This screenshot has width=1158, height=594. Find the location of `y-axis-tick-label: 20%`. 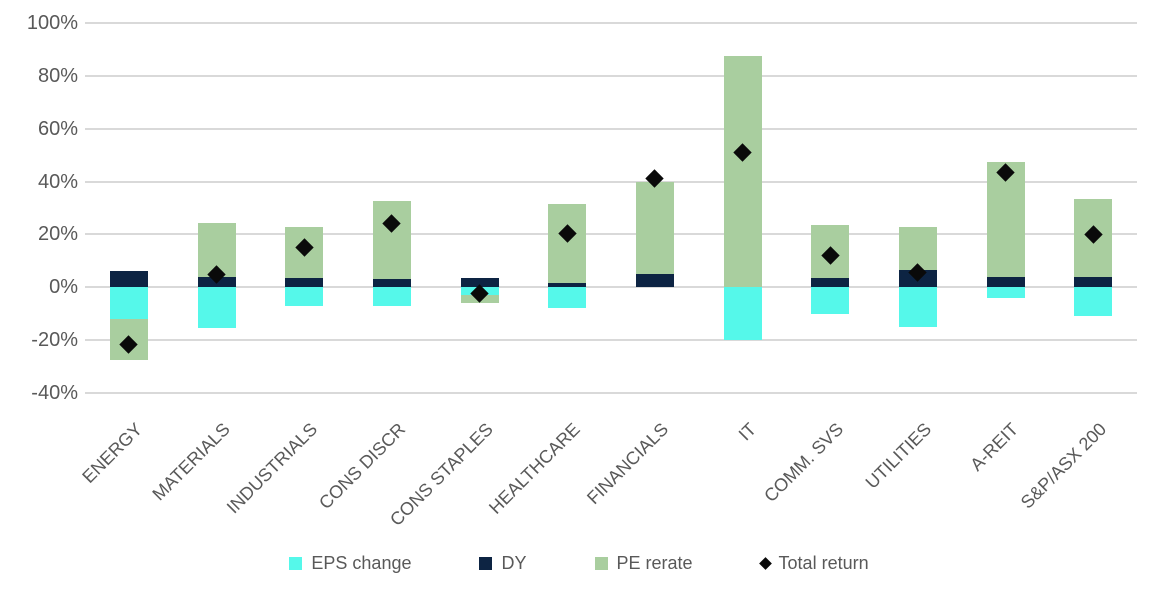

y-axis-tick-label: 20% is located at coordinates (57, 234).